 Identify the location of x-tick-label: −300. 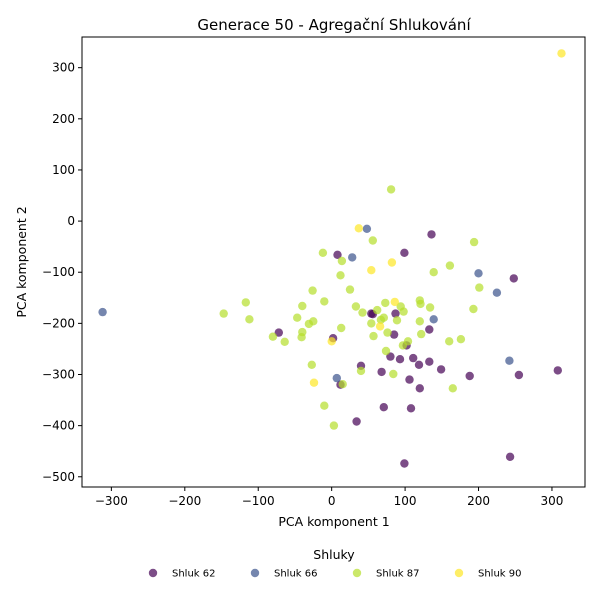
(111, 501).